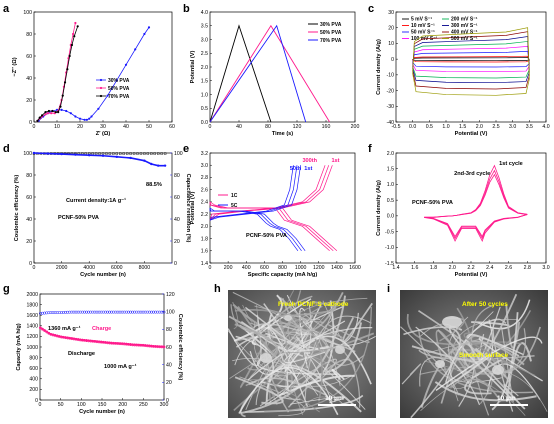 The height and width of the screenshot is (424, 554). Describe the element at coordinates (204, 40) in the screenshot. I see `y-tick-label: 3.0` at that location.